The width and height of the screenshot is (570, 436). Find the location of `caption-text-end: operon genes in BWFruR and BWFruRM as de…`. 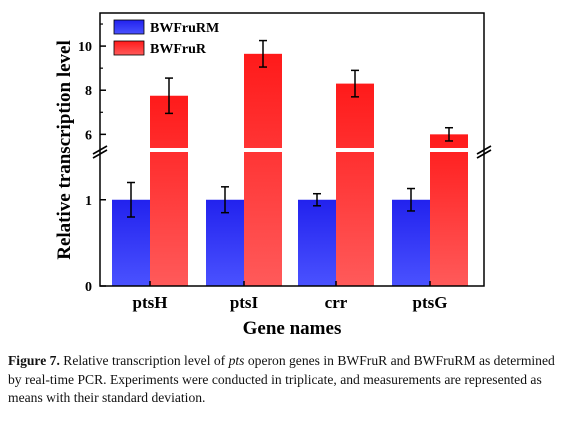

caption-text-end: operon genes in BWFruR and BWFruRM as de… is located at coordinates (281, 379).